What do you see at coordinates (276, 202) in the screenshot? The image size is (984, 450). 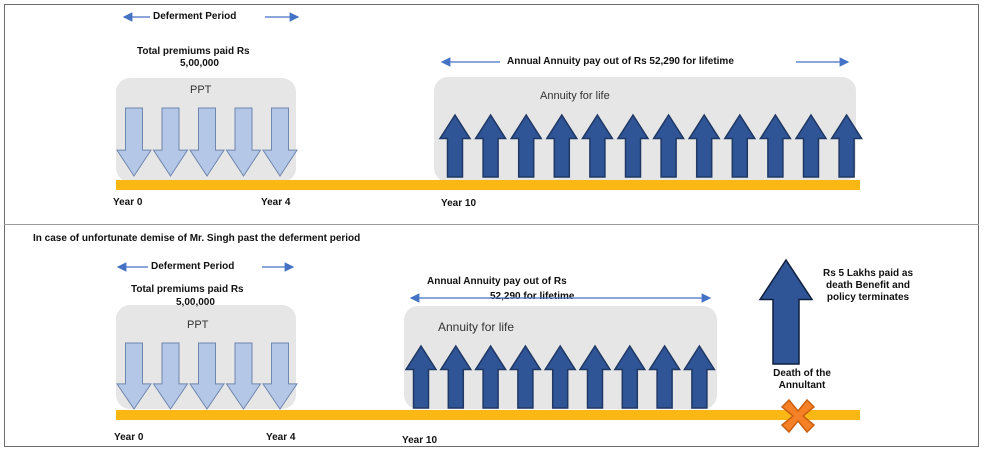 I see `year4-label-top: Year 4` at bounding box center [276, 202].